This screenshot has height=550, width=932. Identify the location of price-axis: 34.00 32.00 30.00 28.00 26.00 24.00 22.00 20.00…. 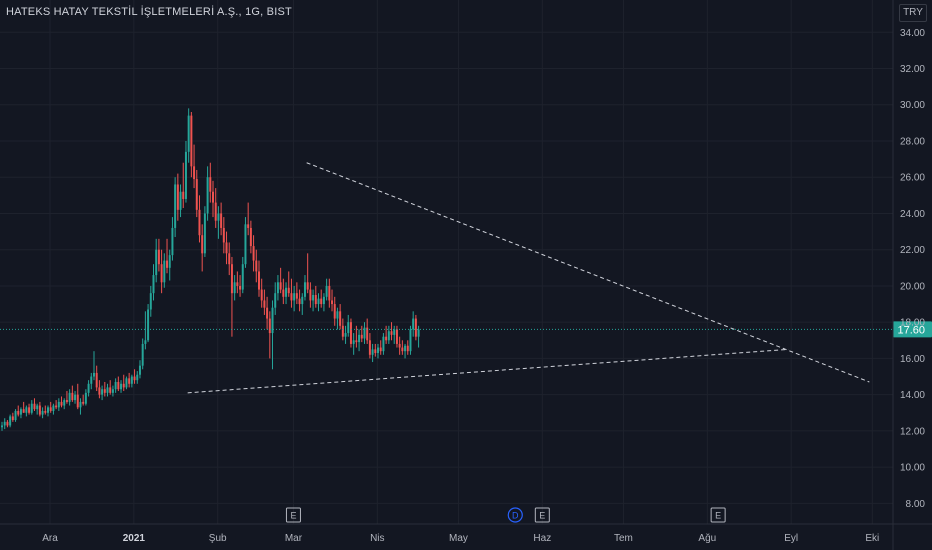
(908, 275).